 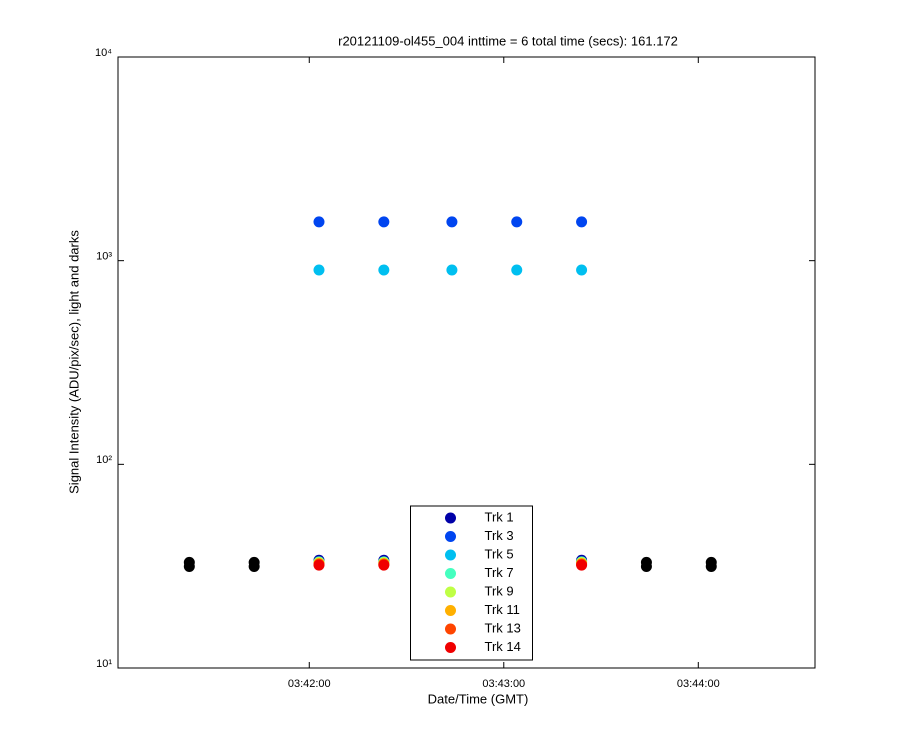 What do you see at coordinates (104, 664) in the screenshot?
I see `y-tick-label: 10¹` at bounding box center [104, 664].